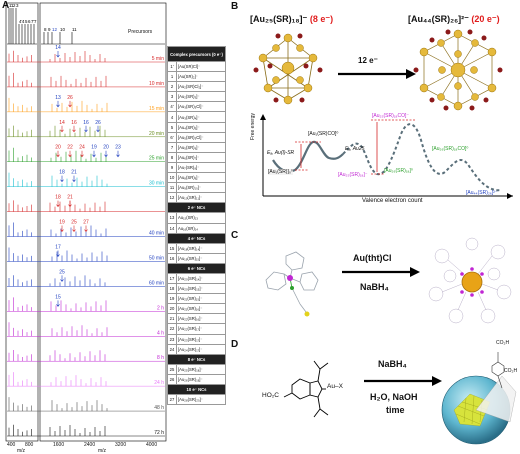  I want to click on species-formula: [Au₃(SR)₄]⁻, so click(201, 117).